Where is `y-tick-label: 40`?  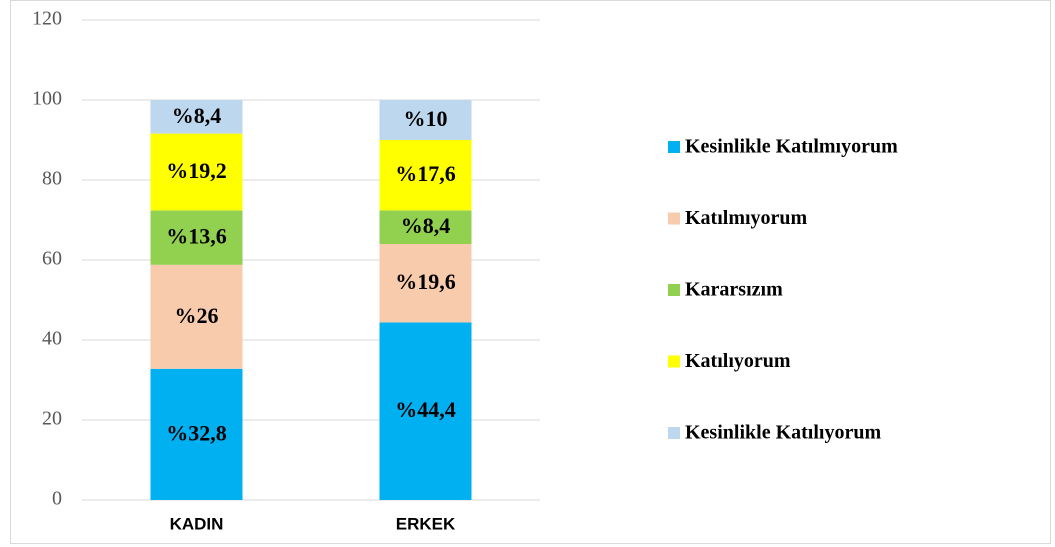 y-tick-label: 40 is located at coordinates (52, 339).